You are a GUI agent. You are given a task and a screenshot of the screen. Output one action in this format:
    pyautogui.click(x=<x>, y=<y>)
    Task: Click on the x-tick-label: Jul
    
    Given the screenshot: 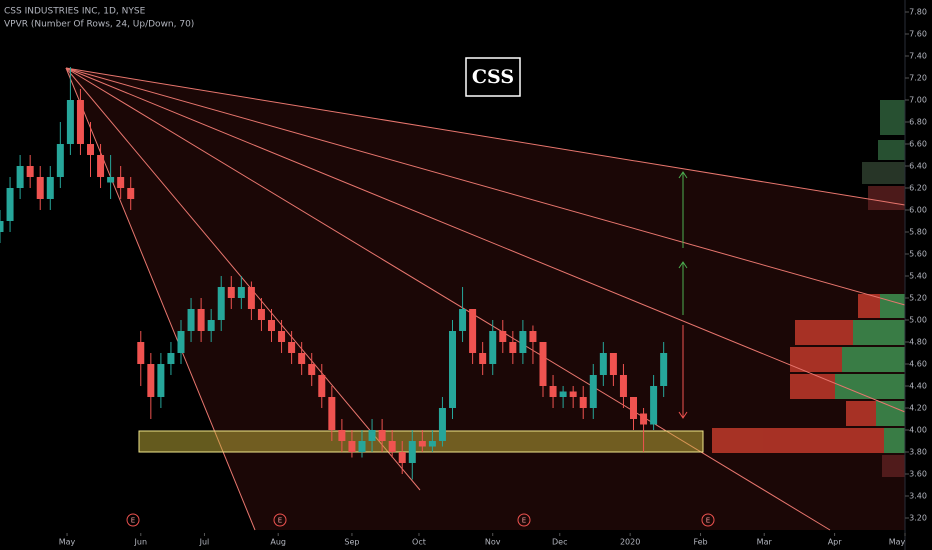 What is the action you would take?
    pyautogui.click(x=204, y=542)
    